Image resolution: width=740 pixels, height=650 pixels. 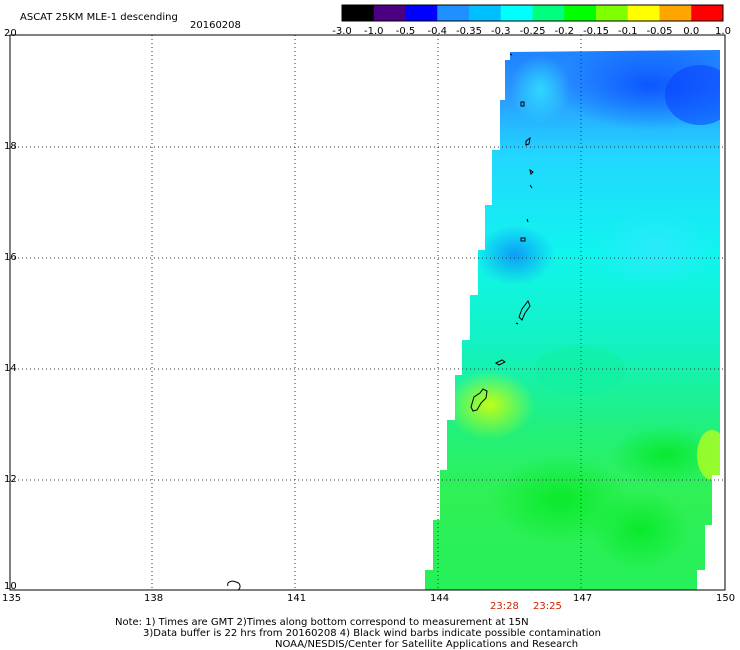 I want to click on colorbar-tick-label: 1.0, so click(x=723, y=31).